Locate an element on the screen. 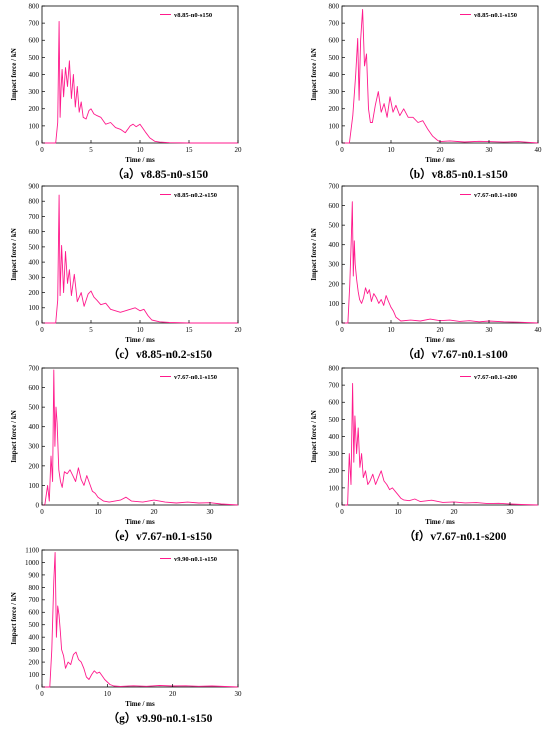 The height and width of the screenshot is (730, 550). chart-c-y-tick-label: 300 is located at coordinates (34, 278).